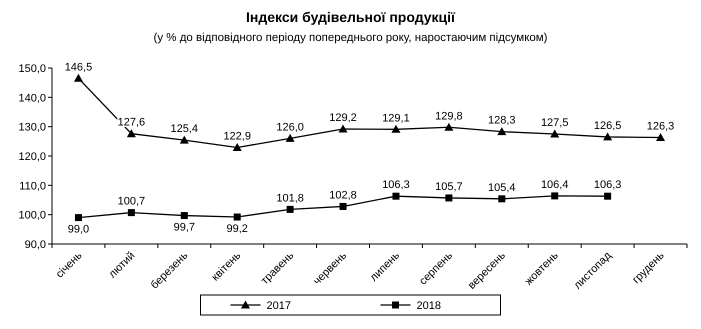 This screenshot has width=701, height=329. I want to click on data-label: 99,7, so click(185, 228).